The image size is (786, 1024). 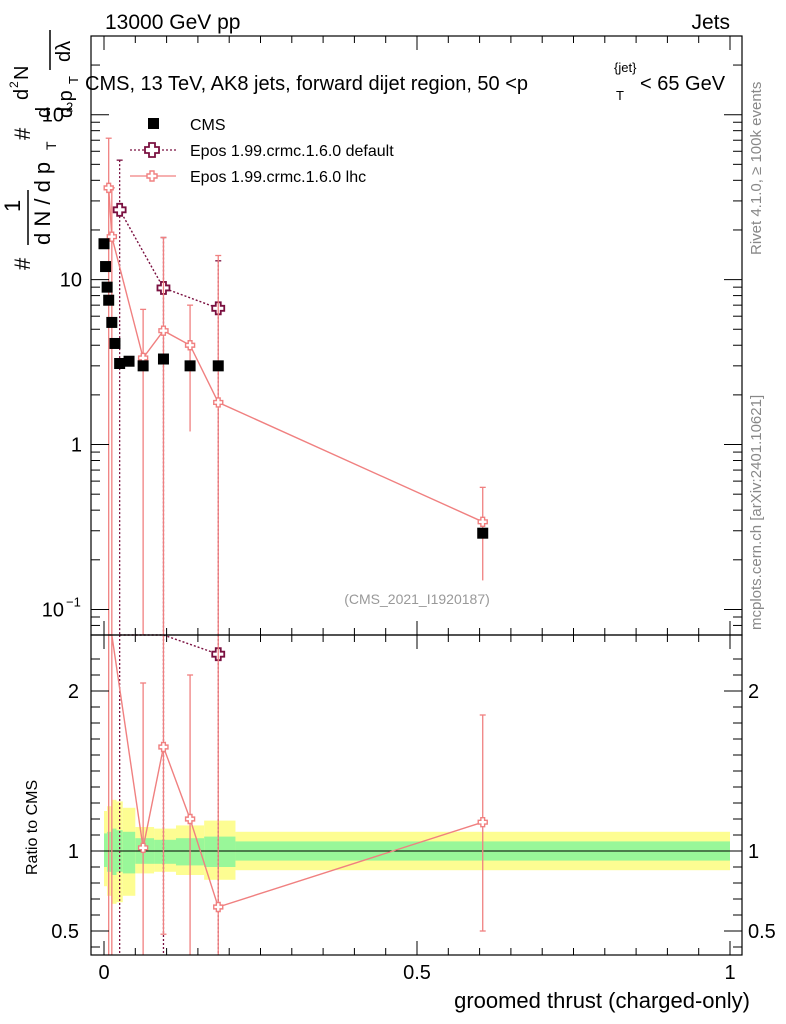 I want to click on x-axis-label: groomed thrust (charged-only), so click(x=602, y=1000).